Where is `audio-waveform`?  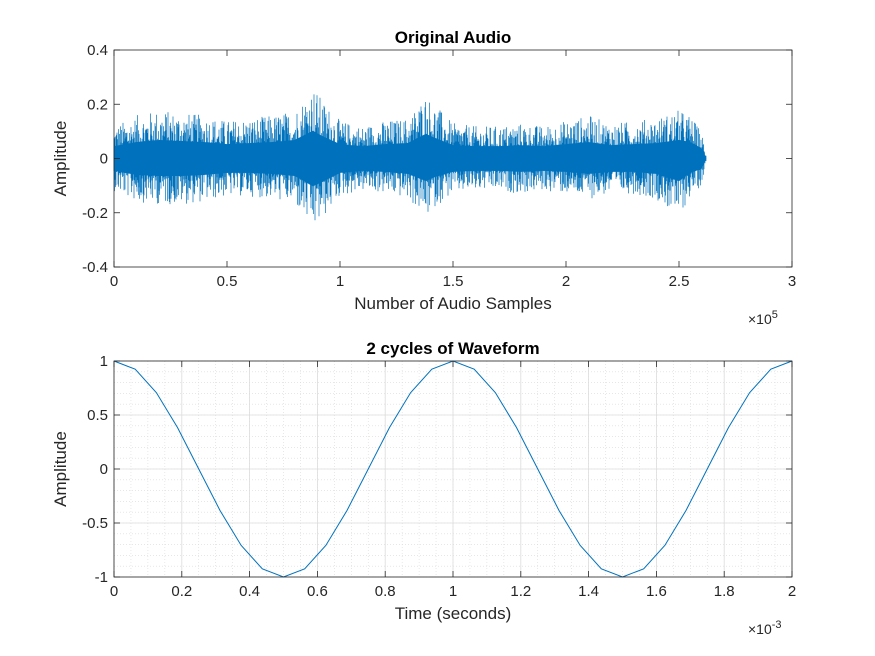
audio-waveform is located at coordinates (410, 157).